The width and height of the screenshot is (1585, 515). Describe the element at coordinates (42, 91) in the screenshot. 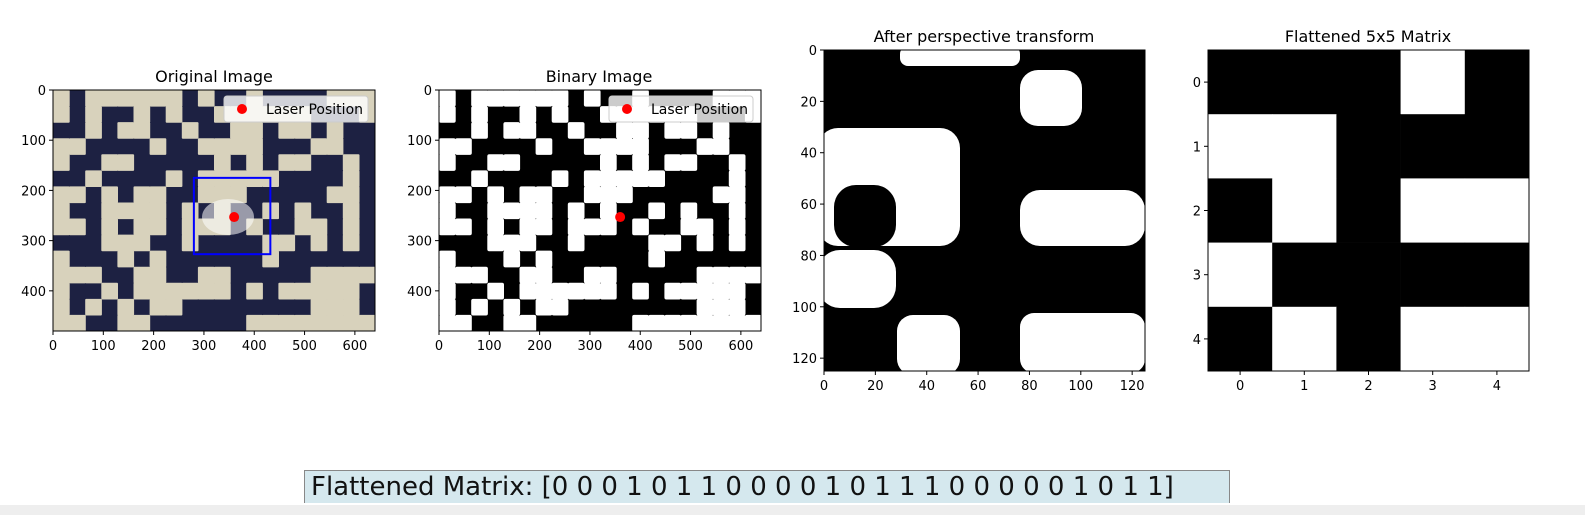

I see `y-tick-label: 0` at that location.